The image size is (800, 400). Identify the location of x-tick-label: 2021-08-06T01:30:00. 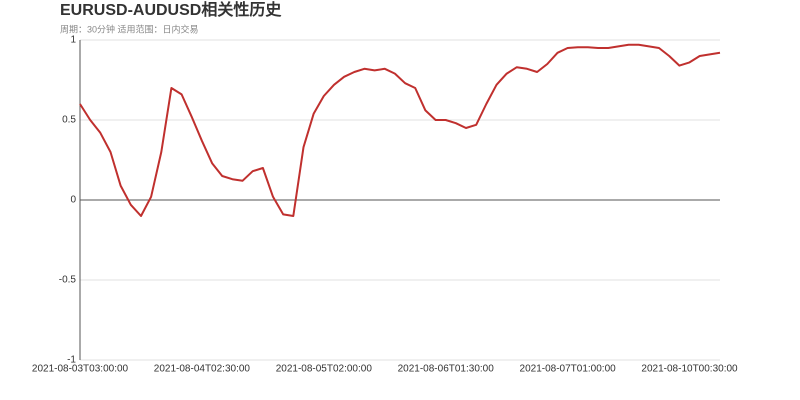
(446, 369).